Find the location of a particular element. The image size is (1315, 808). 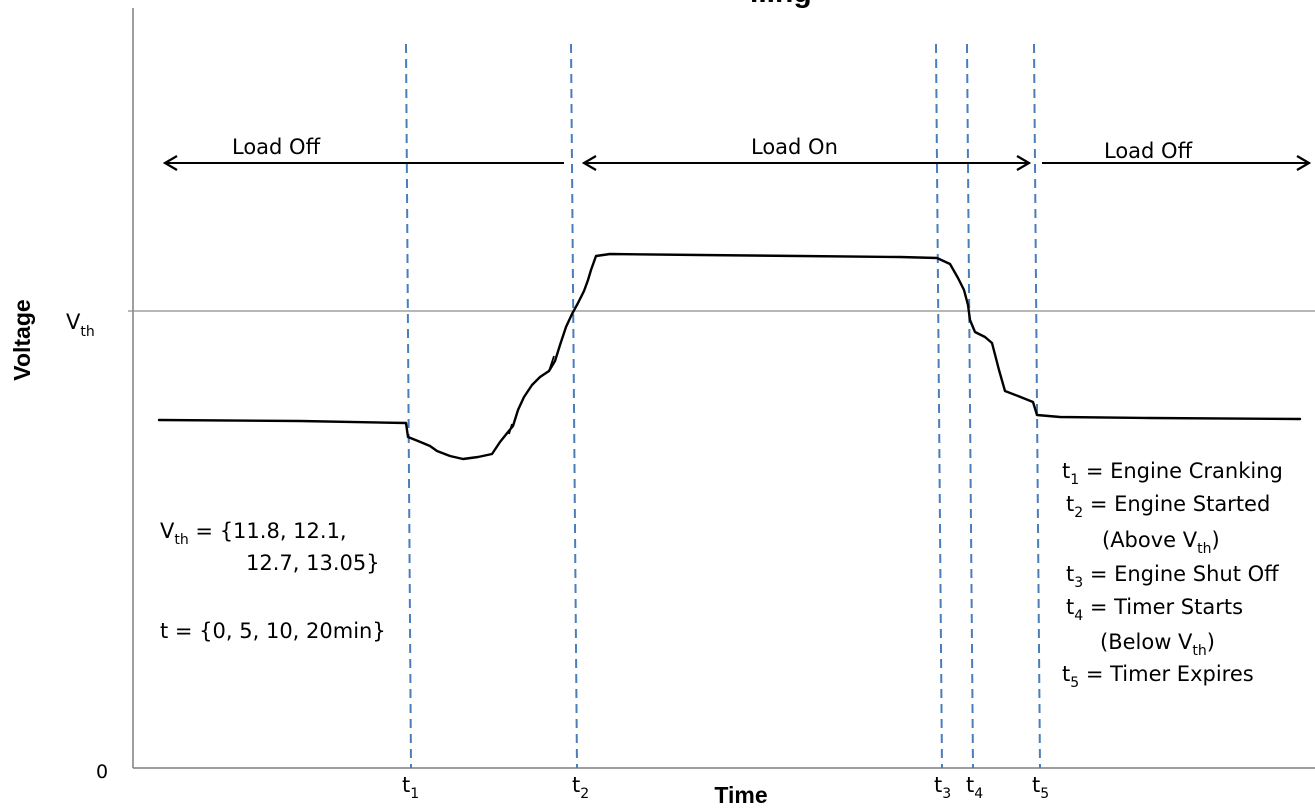

marker-line-t3 is located at coordinates (939, 406).